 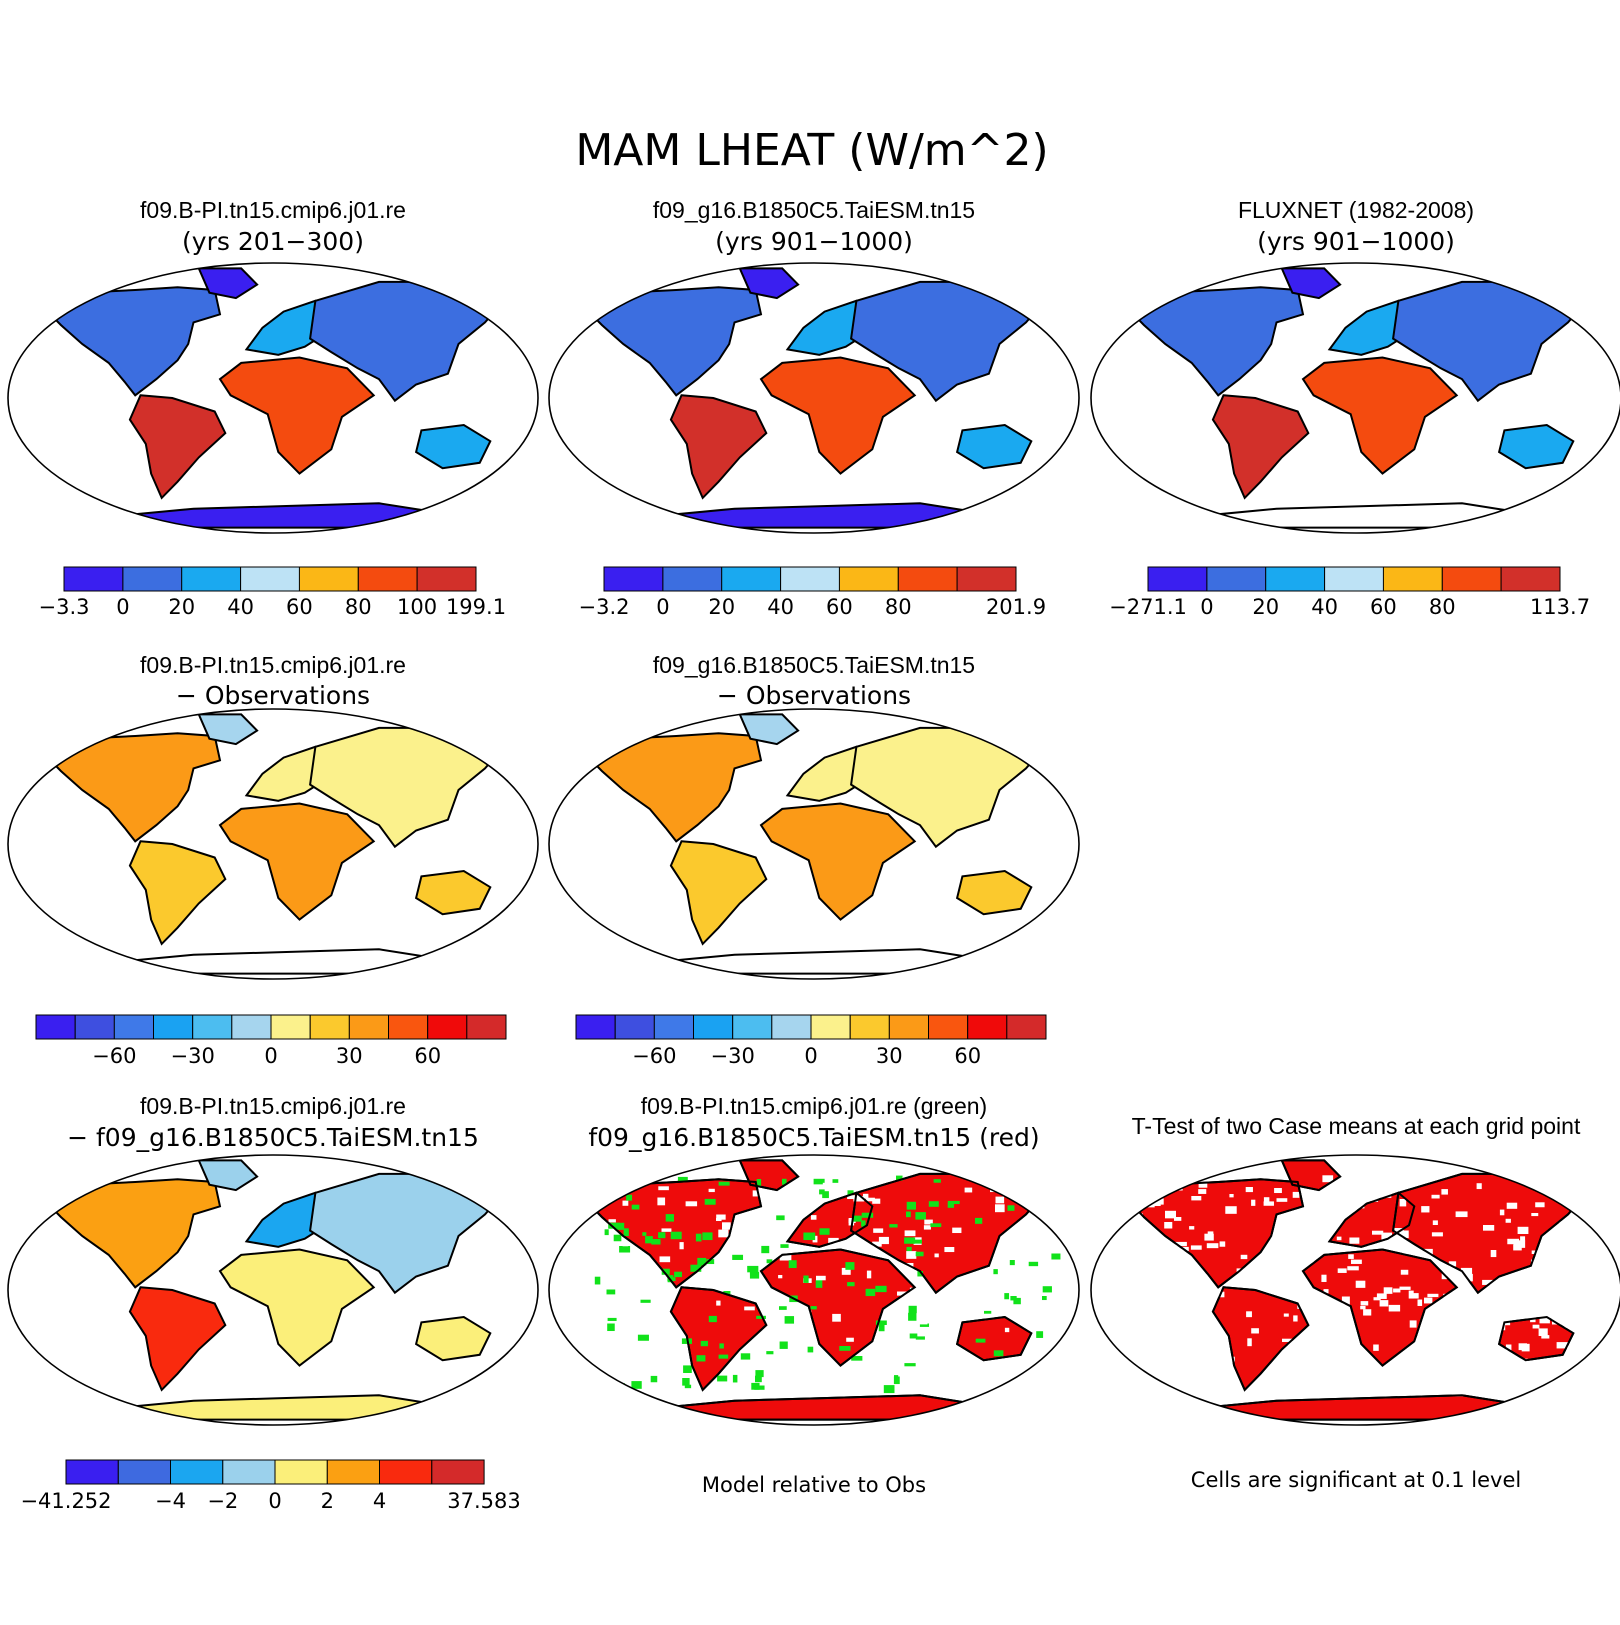 I want to click on colorbar-tick-label: −60, so click(x=114, y=1056).